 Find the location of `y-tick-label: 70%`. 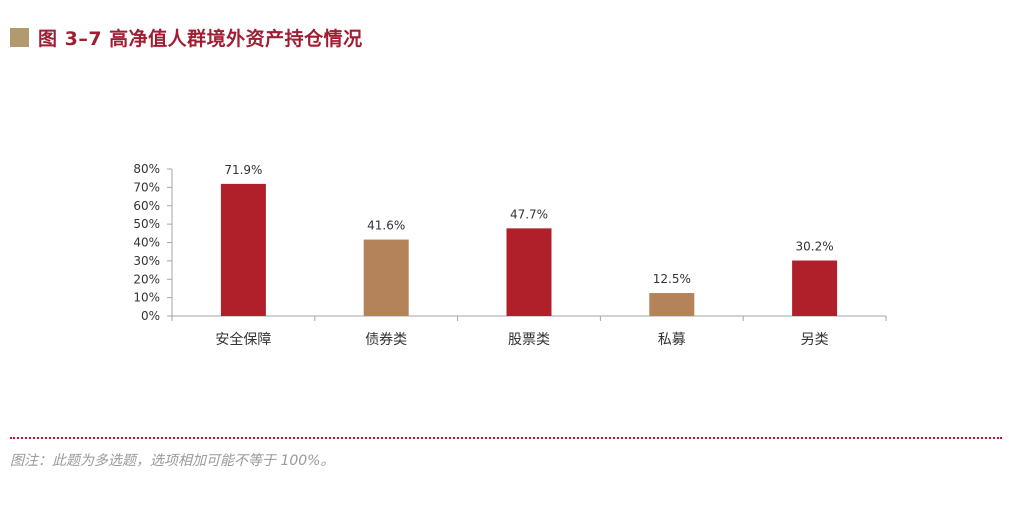

y-tick-label: 70% is located at coordinates (146, 187).